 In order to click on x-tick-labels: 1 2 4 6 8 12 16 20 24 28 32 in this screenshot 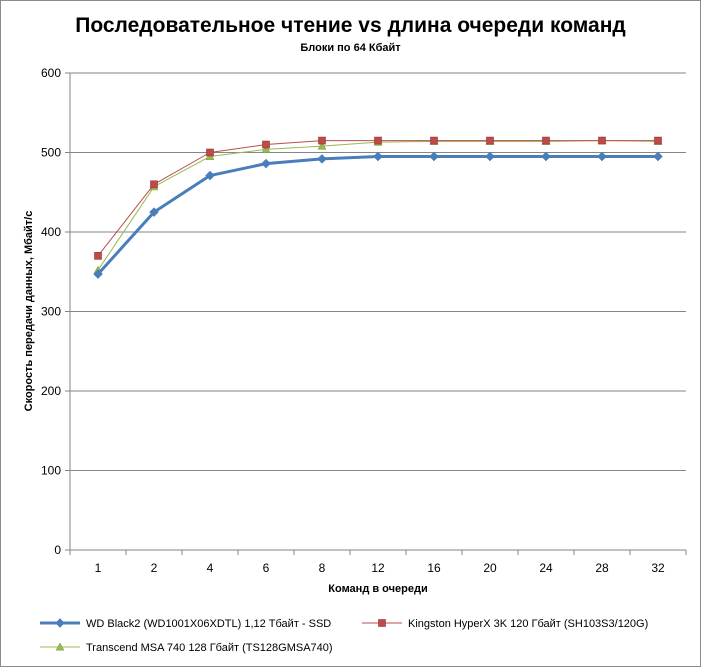, I will do `click(380, 568)`.